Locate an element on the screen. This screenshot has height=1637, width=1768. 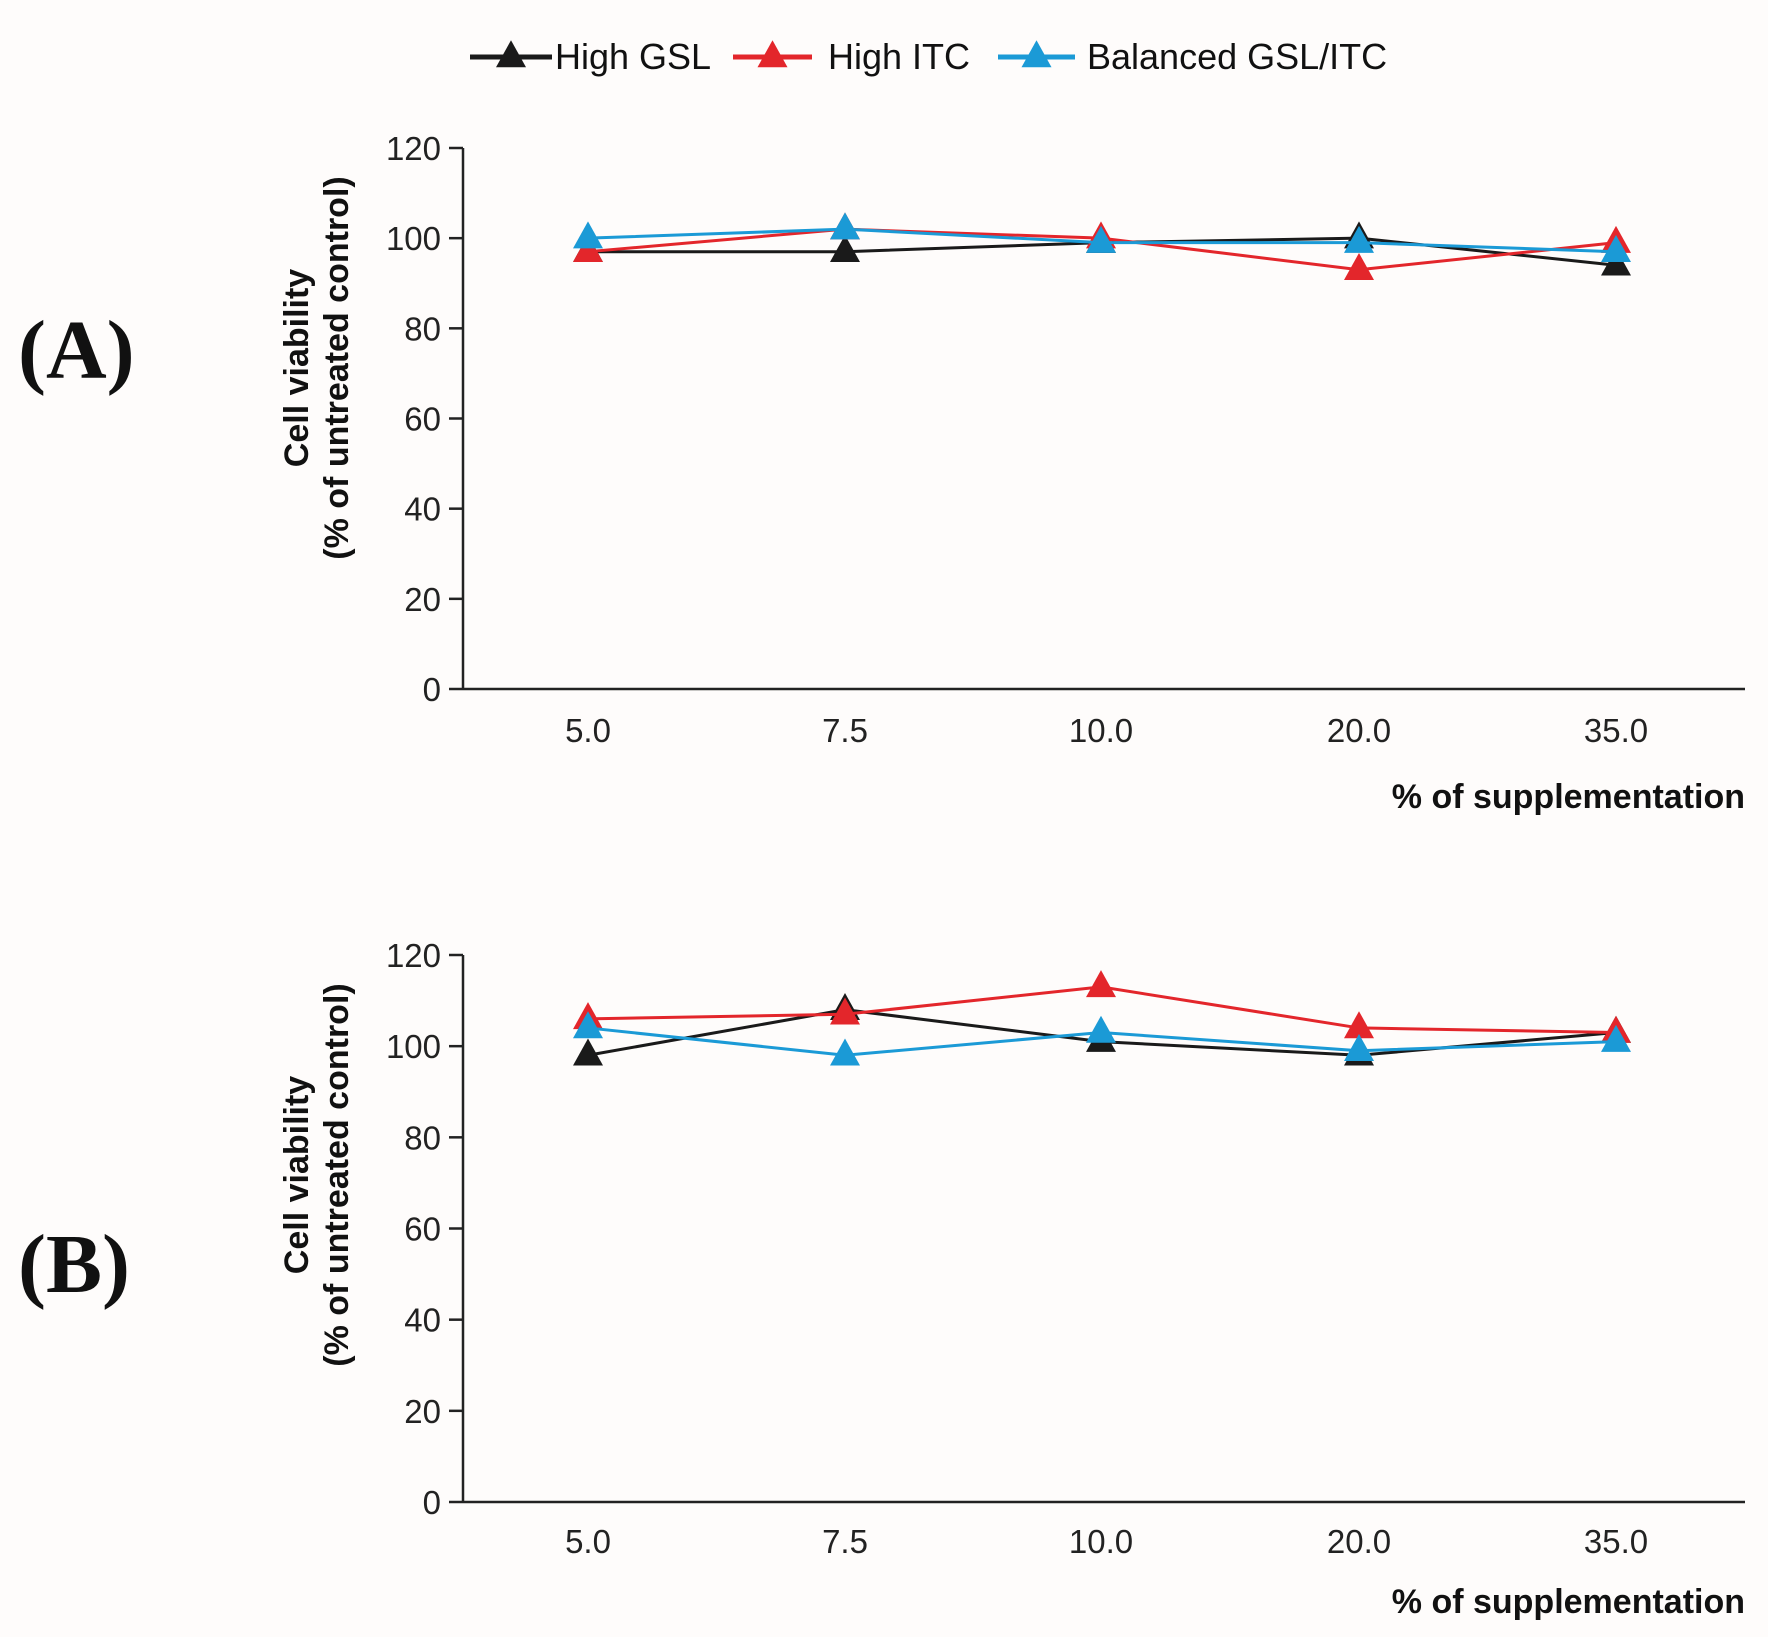
legend-item: High GSL is located at coordinates (590, 56).